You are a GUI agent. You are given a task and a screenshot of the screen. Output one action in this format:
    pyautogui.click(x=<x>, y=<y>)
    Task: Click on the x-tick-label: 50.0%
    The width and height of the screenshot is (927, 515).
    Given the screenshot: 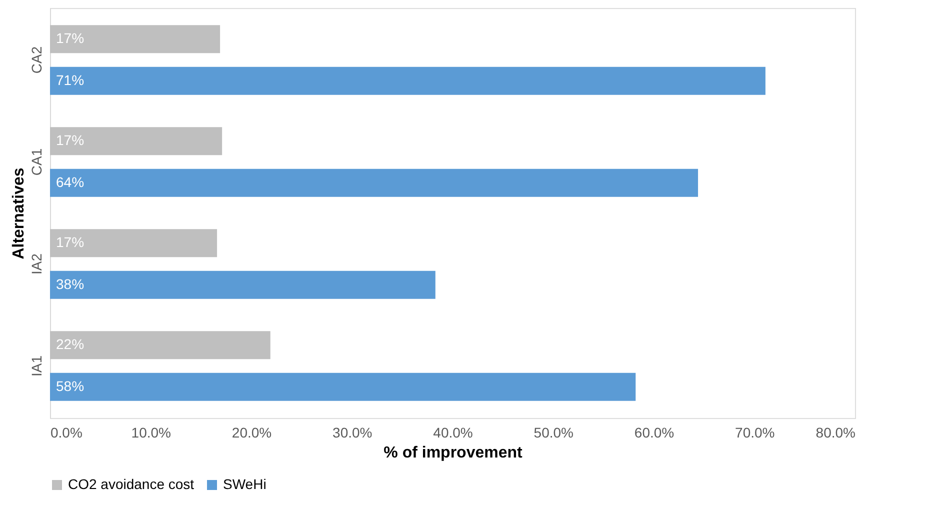 What is the action you would take?
    pyautogui.click(x=554, y=432)
    